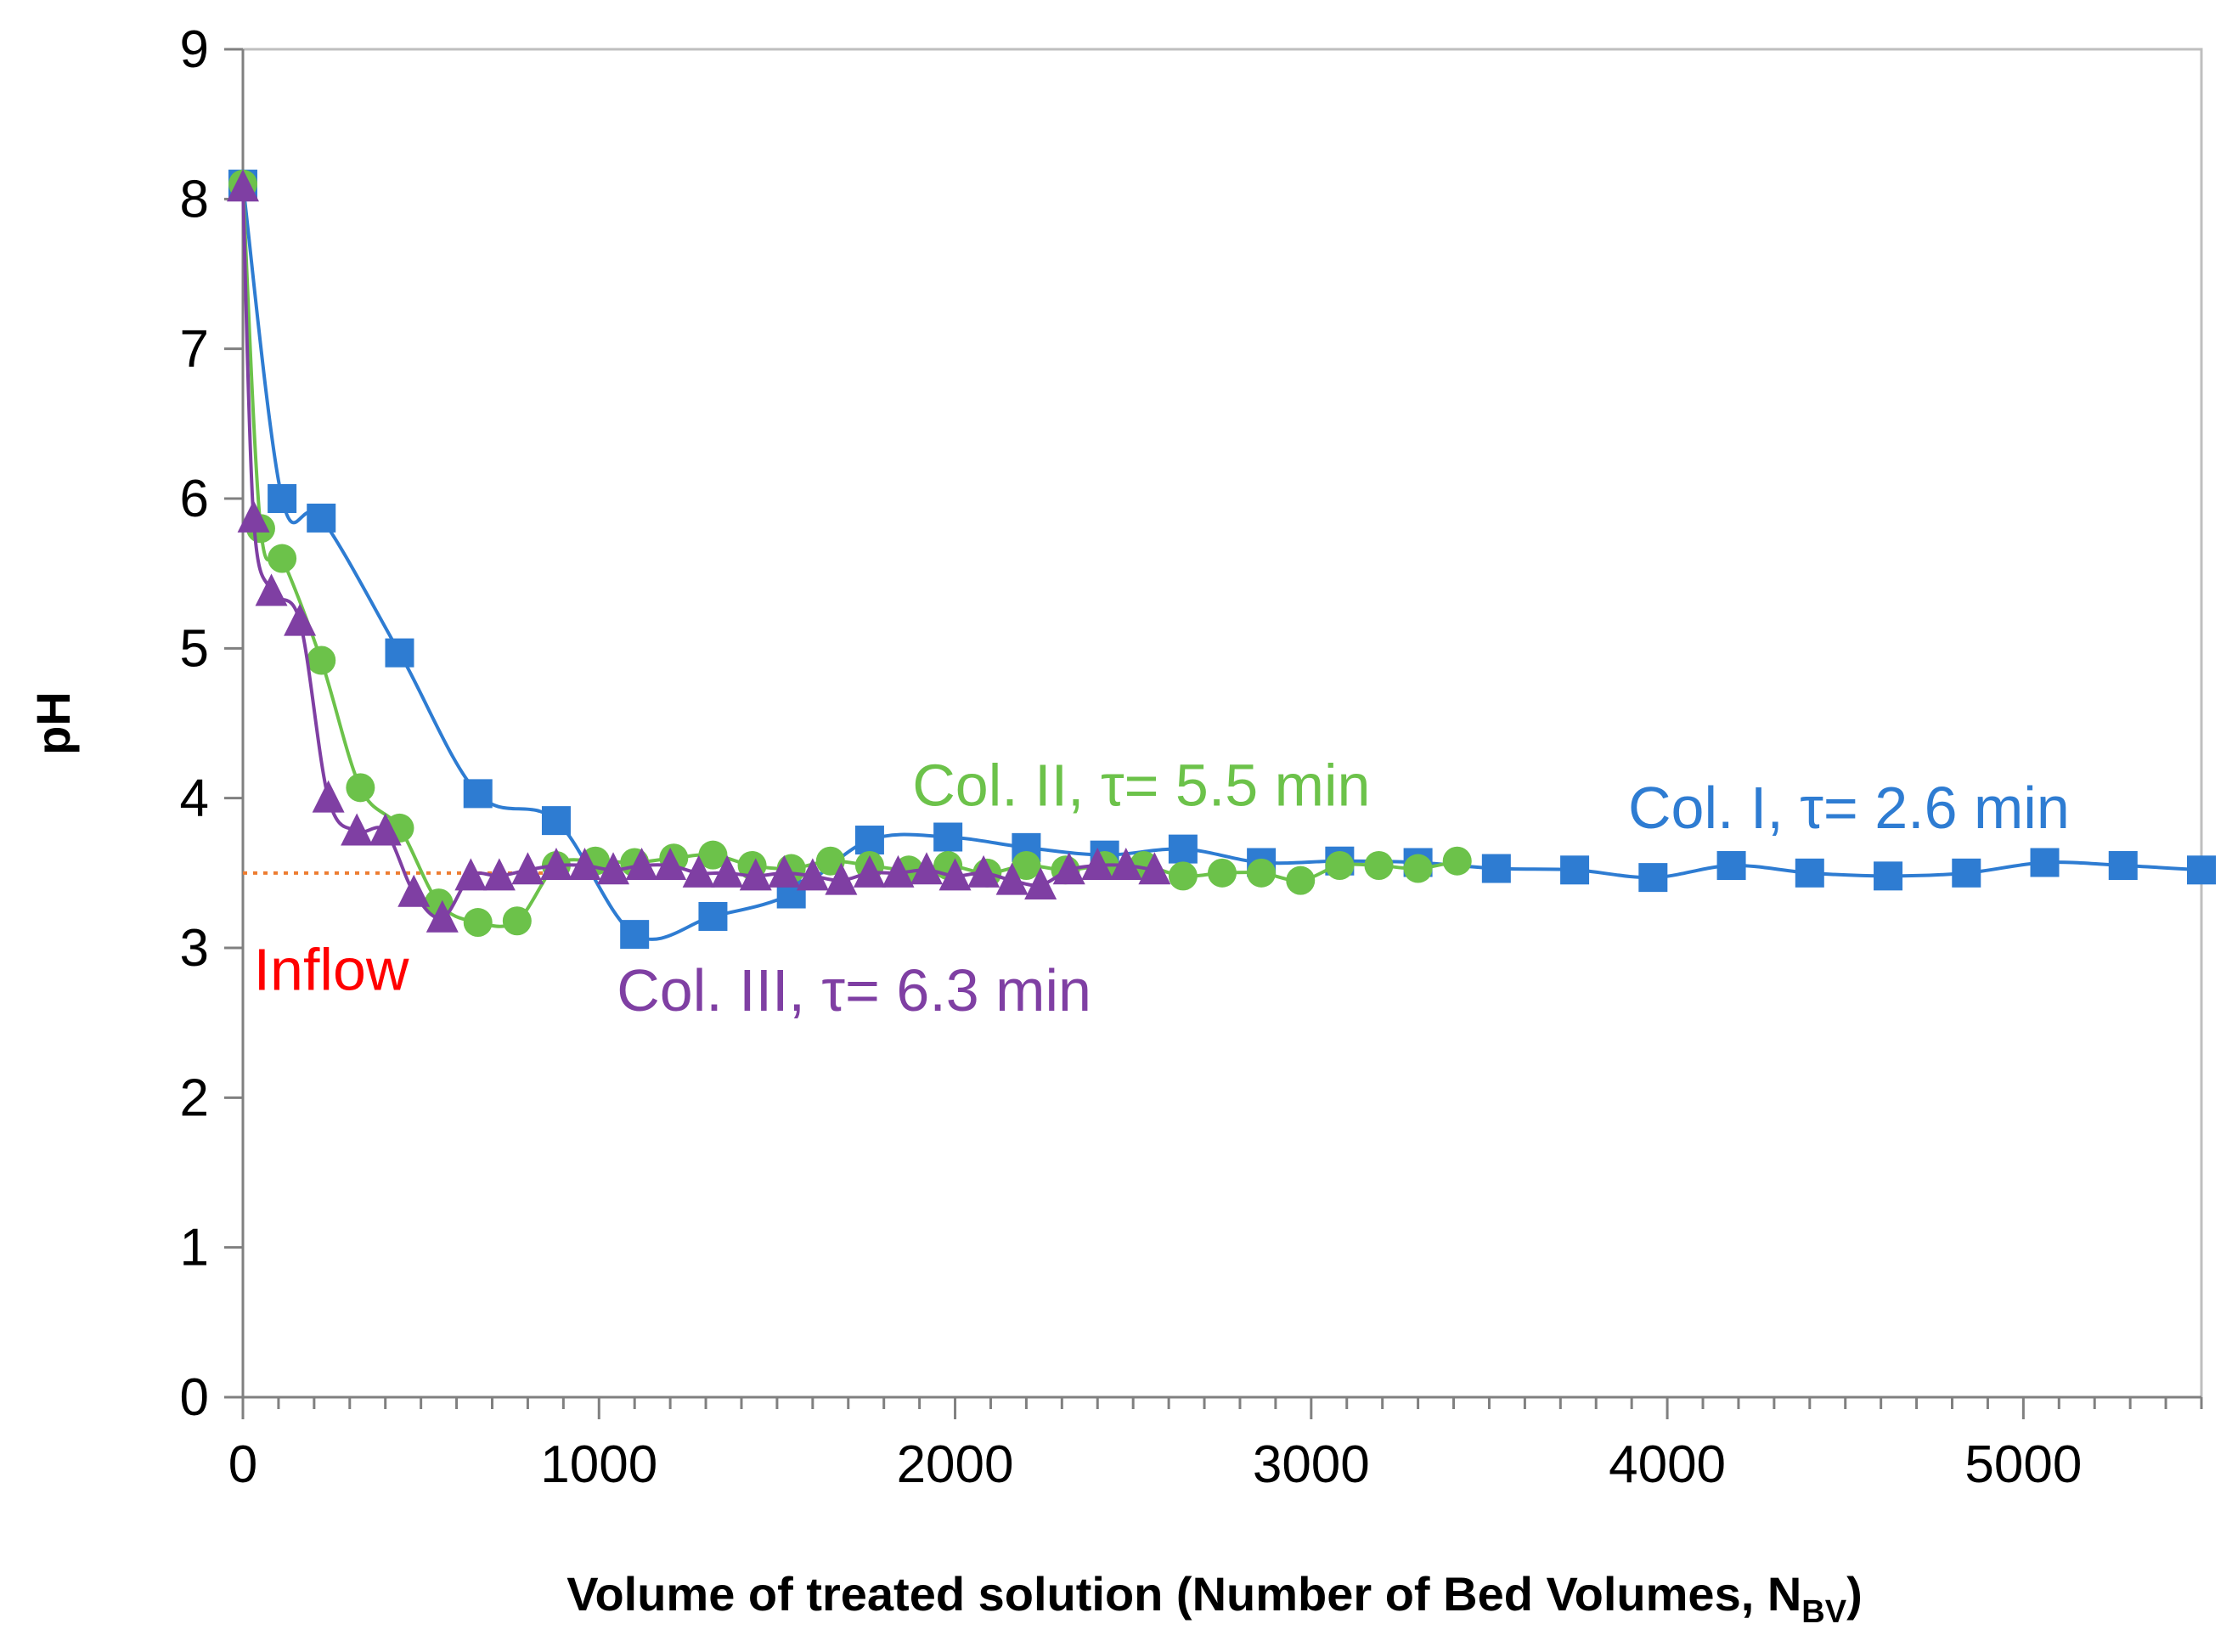 The width and height of the screenshot is (2232, 1652). Describe the element at coordinates (1311, 1464) in the screenshot. I see `x-tick-label: 3000` at that location.